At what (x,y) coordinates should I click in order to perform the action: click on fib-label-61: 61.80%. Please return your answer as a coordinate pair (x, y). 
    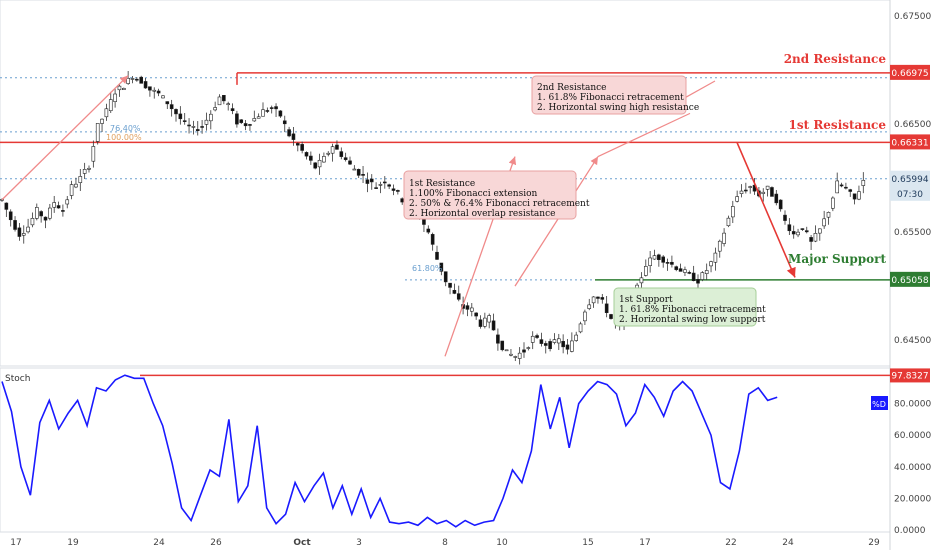
    Looking at the image, I should click on (427, 268).